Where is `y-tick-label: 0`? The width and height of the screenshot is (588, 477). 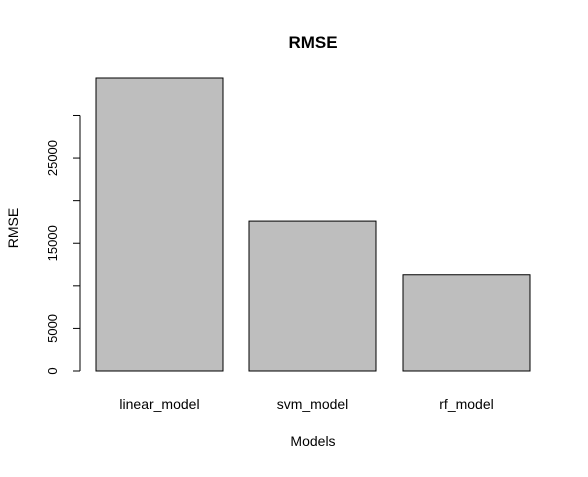 y-tick-label: 0 is located at coordinates (52, 370).